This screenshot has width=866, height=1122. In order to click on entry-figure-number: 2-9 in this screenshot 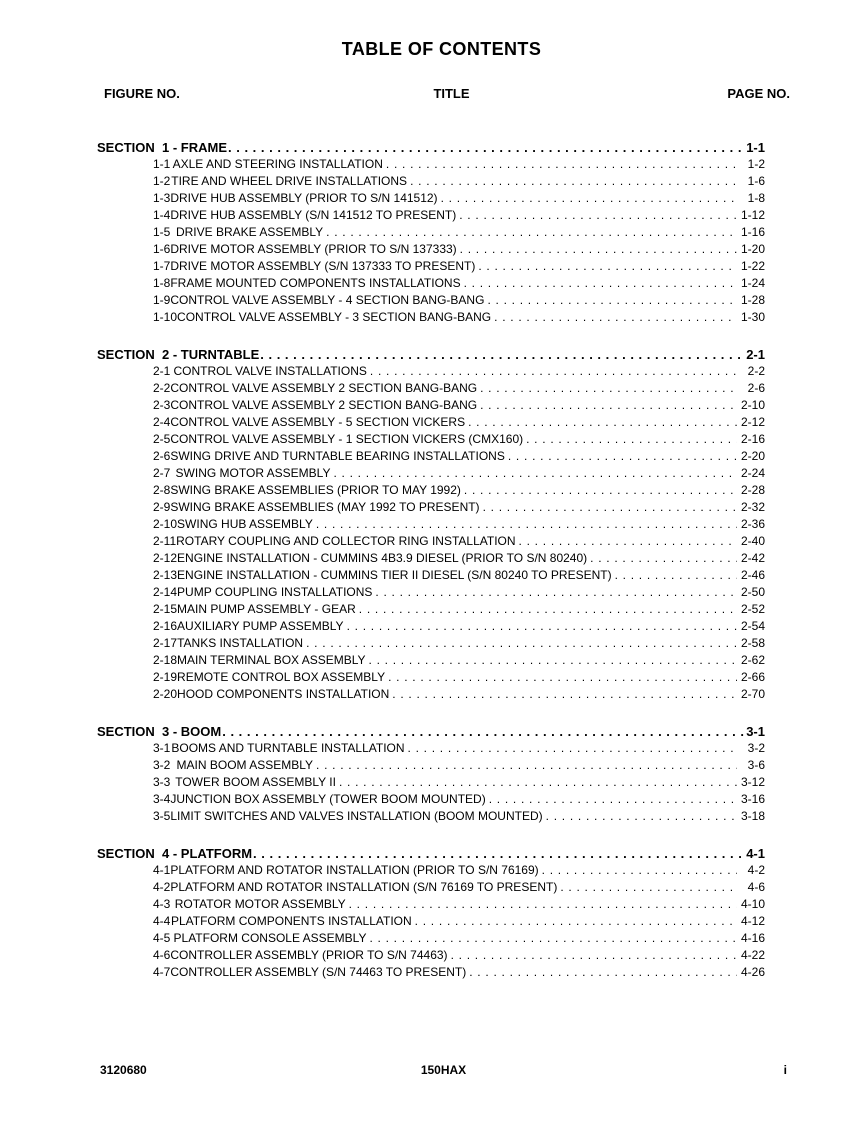, I will do `click(162, 507)`.